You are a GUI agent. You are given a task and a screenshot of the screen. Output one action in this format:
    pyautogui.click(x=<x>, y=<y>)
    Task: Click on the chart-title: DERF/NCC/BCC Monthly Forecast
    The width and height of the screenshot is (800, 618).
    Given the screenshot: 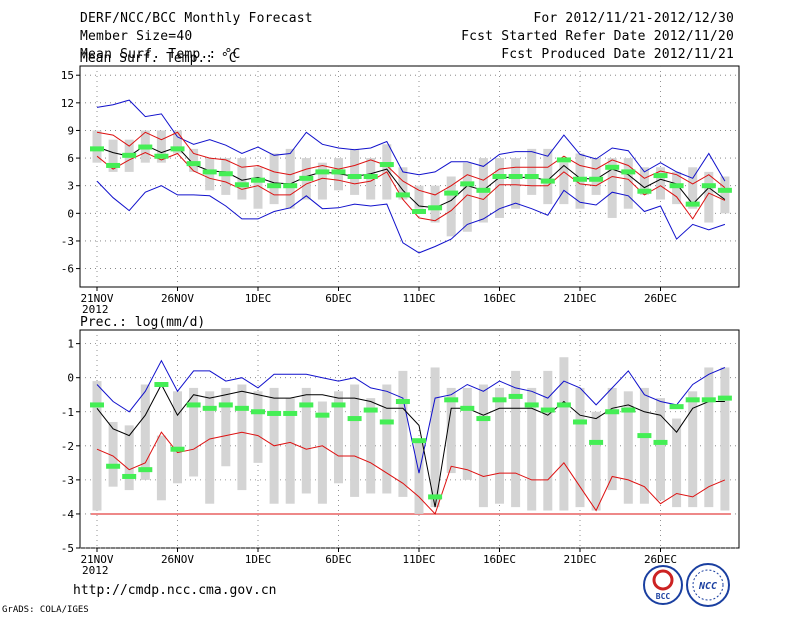 What is the action you would take?
    pyautogui.click(x=196, y=18)
    